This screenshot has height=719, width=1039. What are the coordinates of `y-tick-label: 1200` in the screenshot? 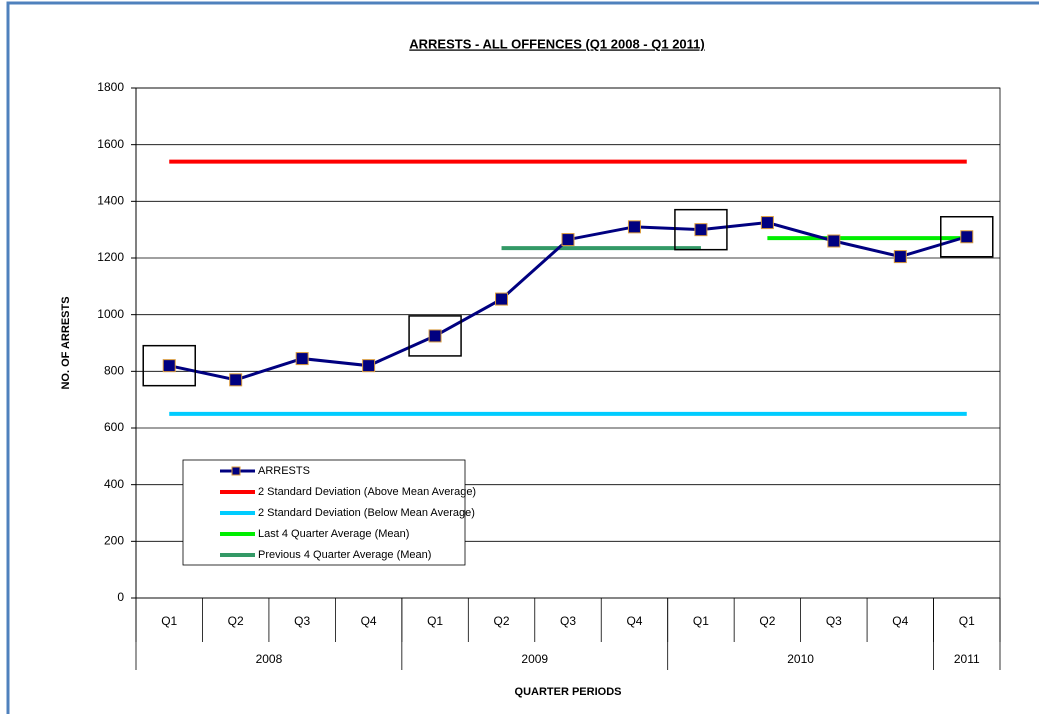 It's located at (110, 257).